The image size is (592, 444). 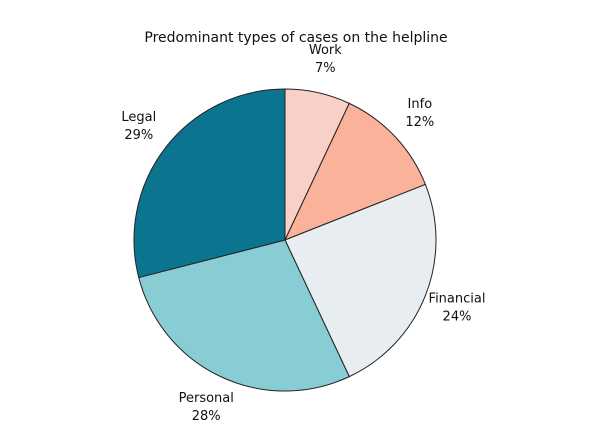 What do you see at coordinates (325, 68) in the screenshot?
I see `slice-value-label: 7%` at bounding box center [325, 68].